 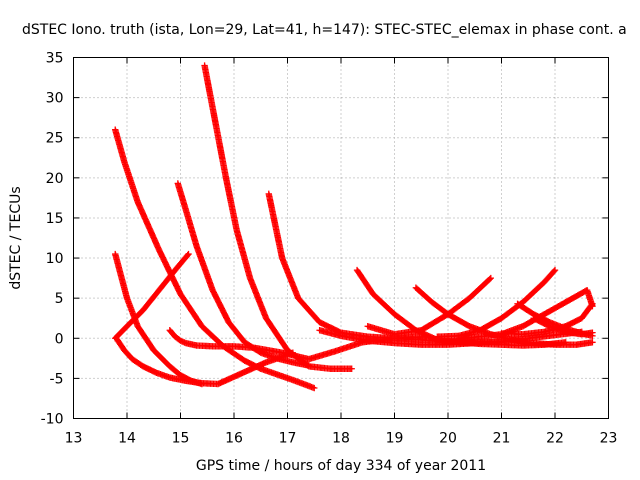 I want to click on y-tick-label: 20, so click(x=55, y=179).